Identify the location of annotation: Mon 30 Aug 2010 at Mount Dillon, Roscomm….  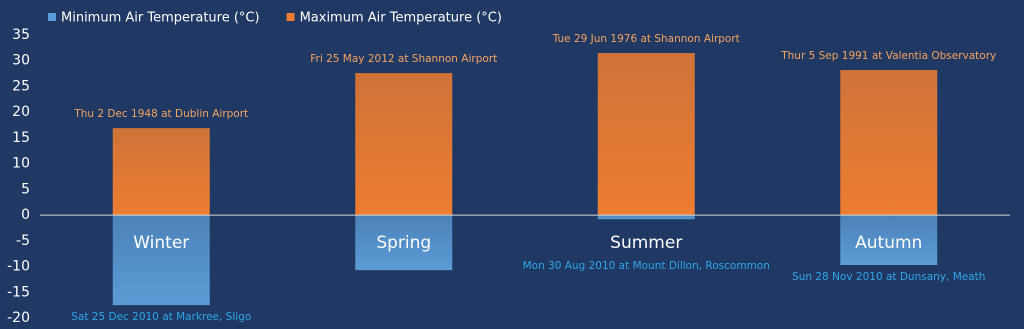
(646, 266).